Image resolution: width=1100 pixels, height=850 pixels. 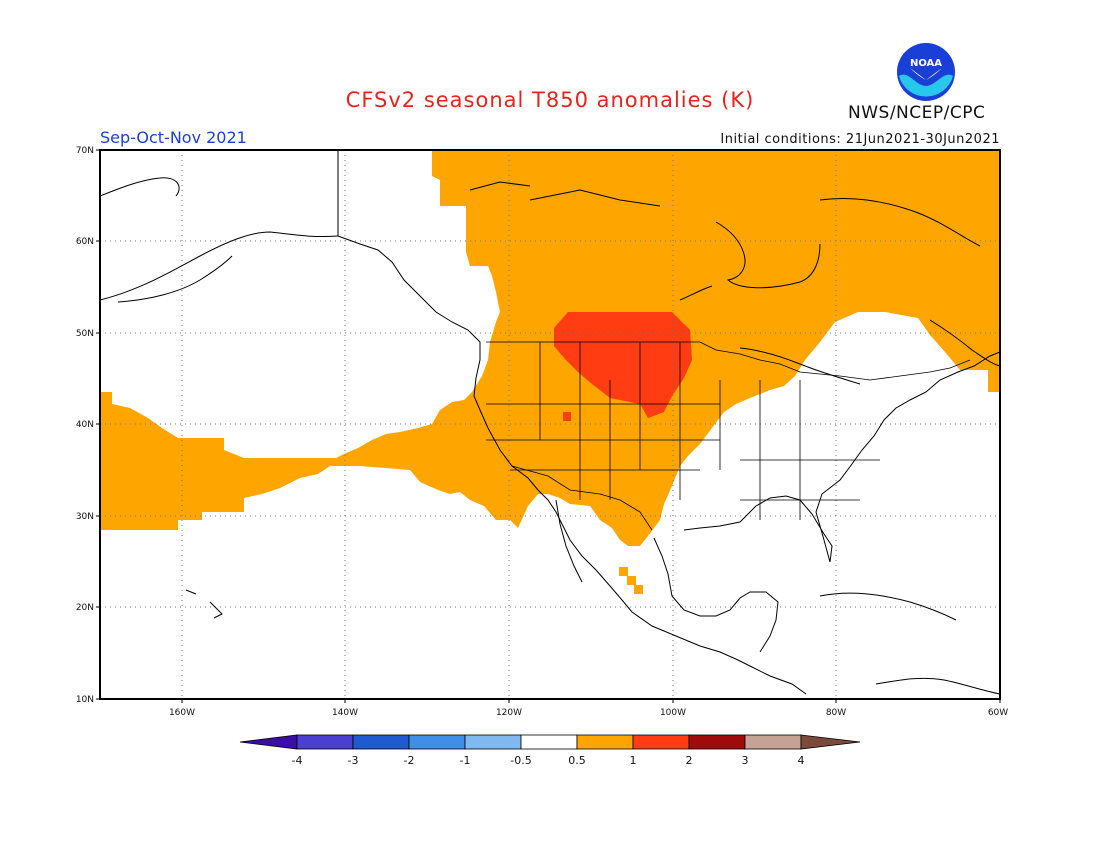 What do you see at coordinates (465, 760) in the screenshot?
I see `colorbar-label: -1` at bounding box center [465, 760].